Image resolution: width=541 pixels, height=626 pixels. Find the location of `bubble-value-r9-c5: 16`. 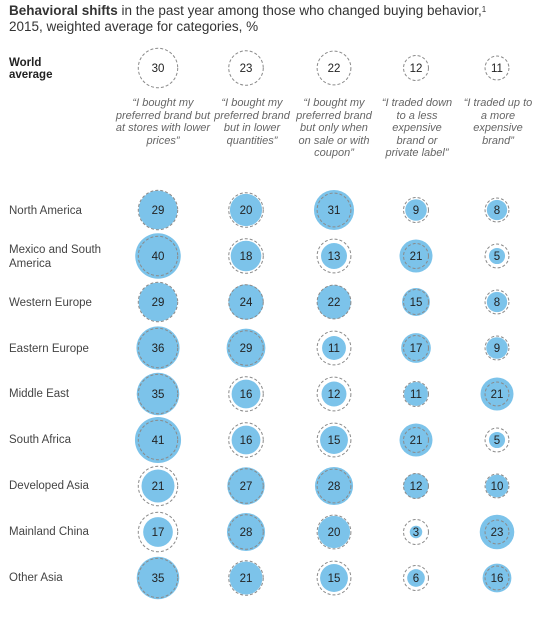

bubble-value-r9-c5: 16 is located at coordinates (497, 579).